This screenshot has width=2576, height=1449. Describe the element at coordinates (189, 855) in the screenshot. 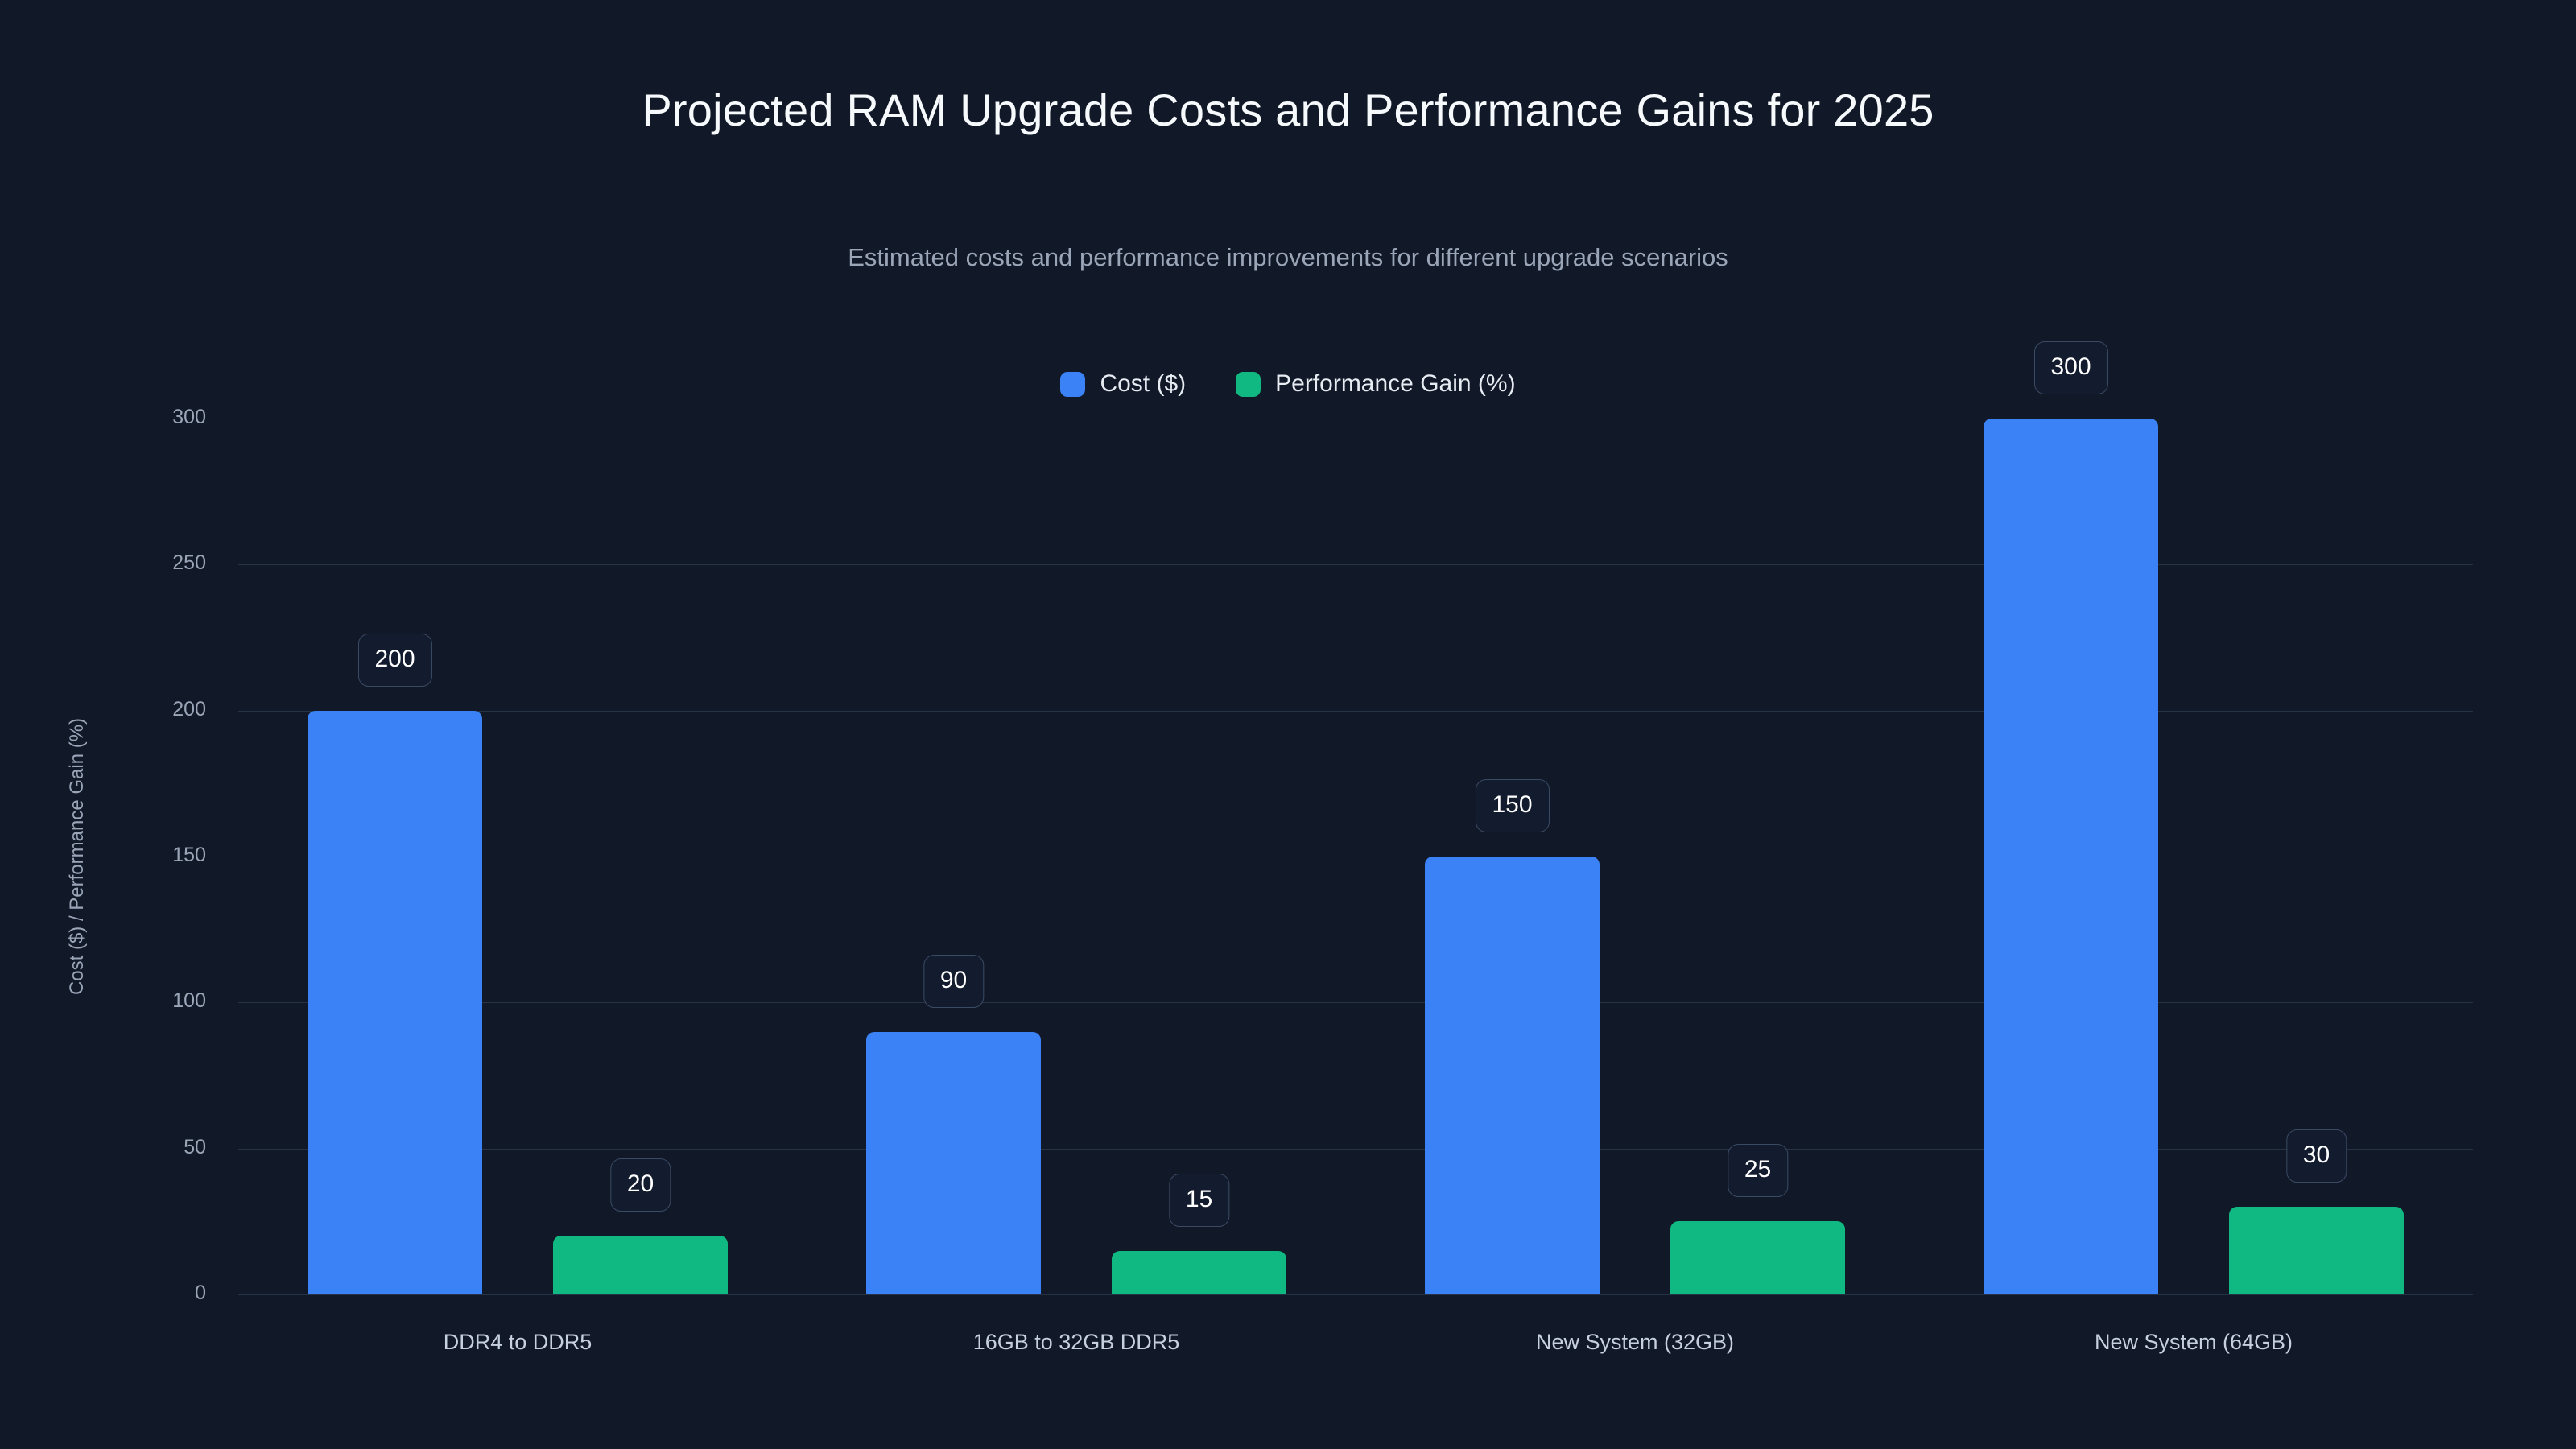

I see `y-tick-label: 150` at that location.